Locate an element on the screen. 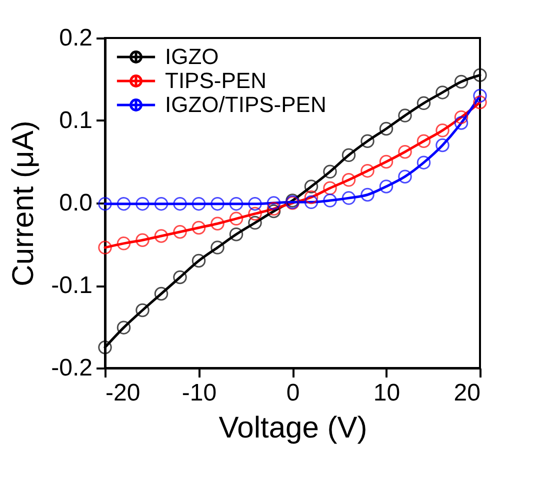 This screenshot has height=483, width=549. y-axis-title: Current (μA) is located at coordinates (23, 203).